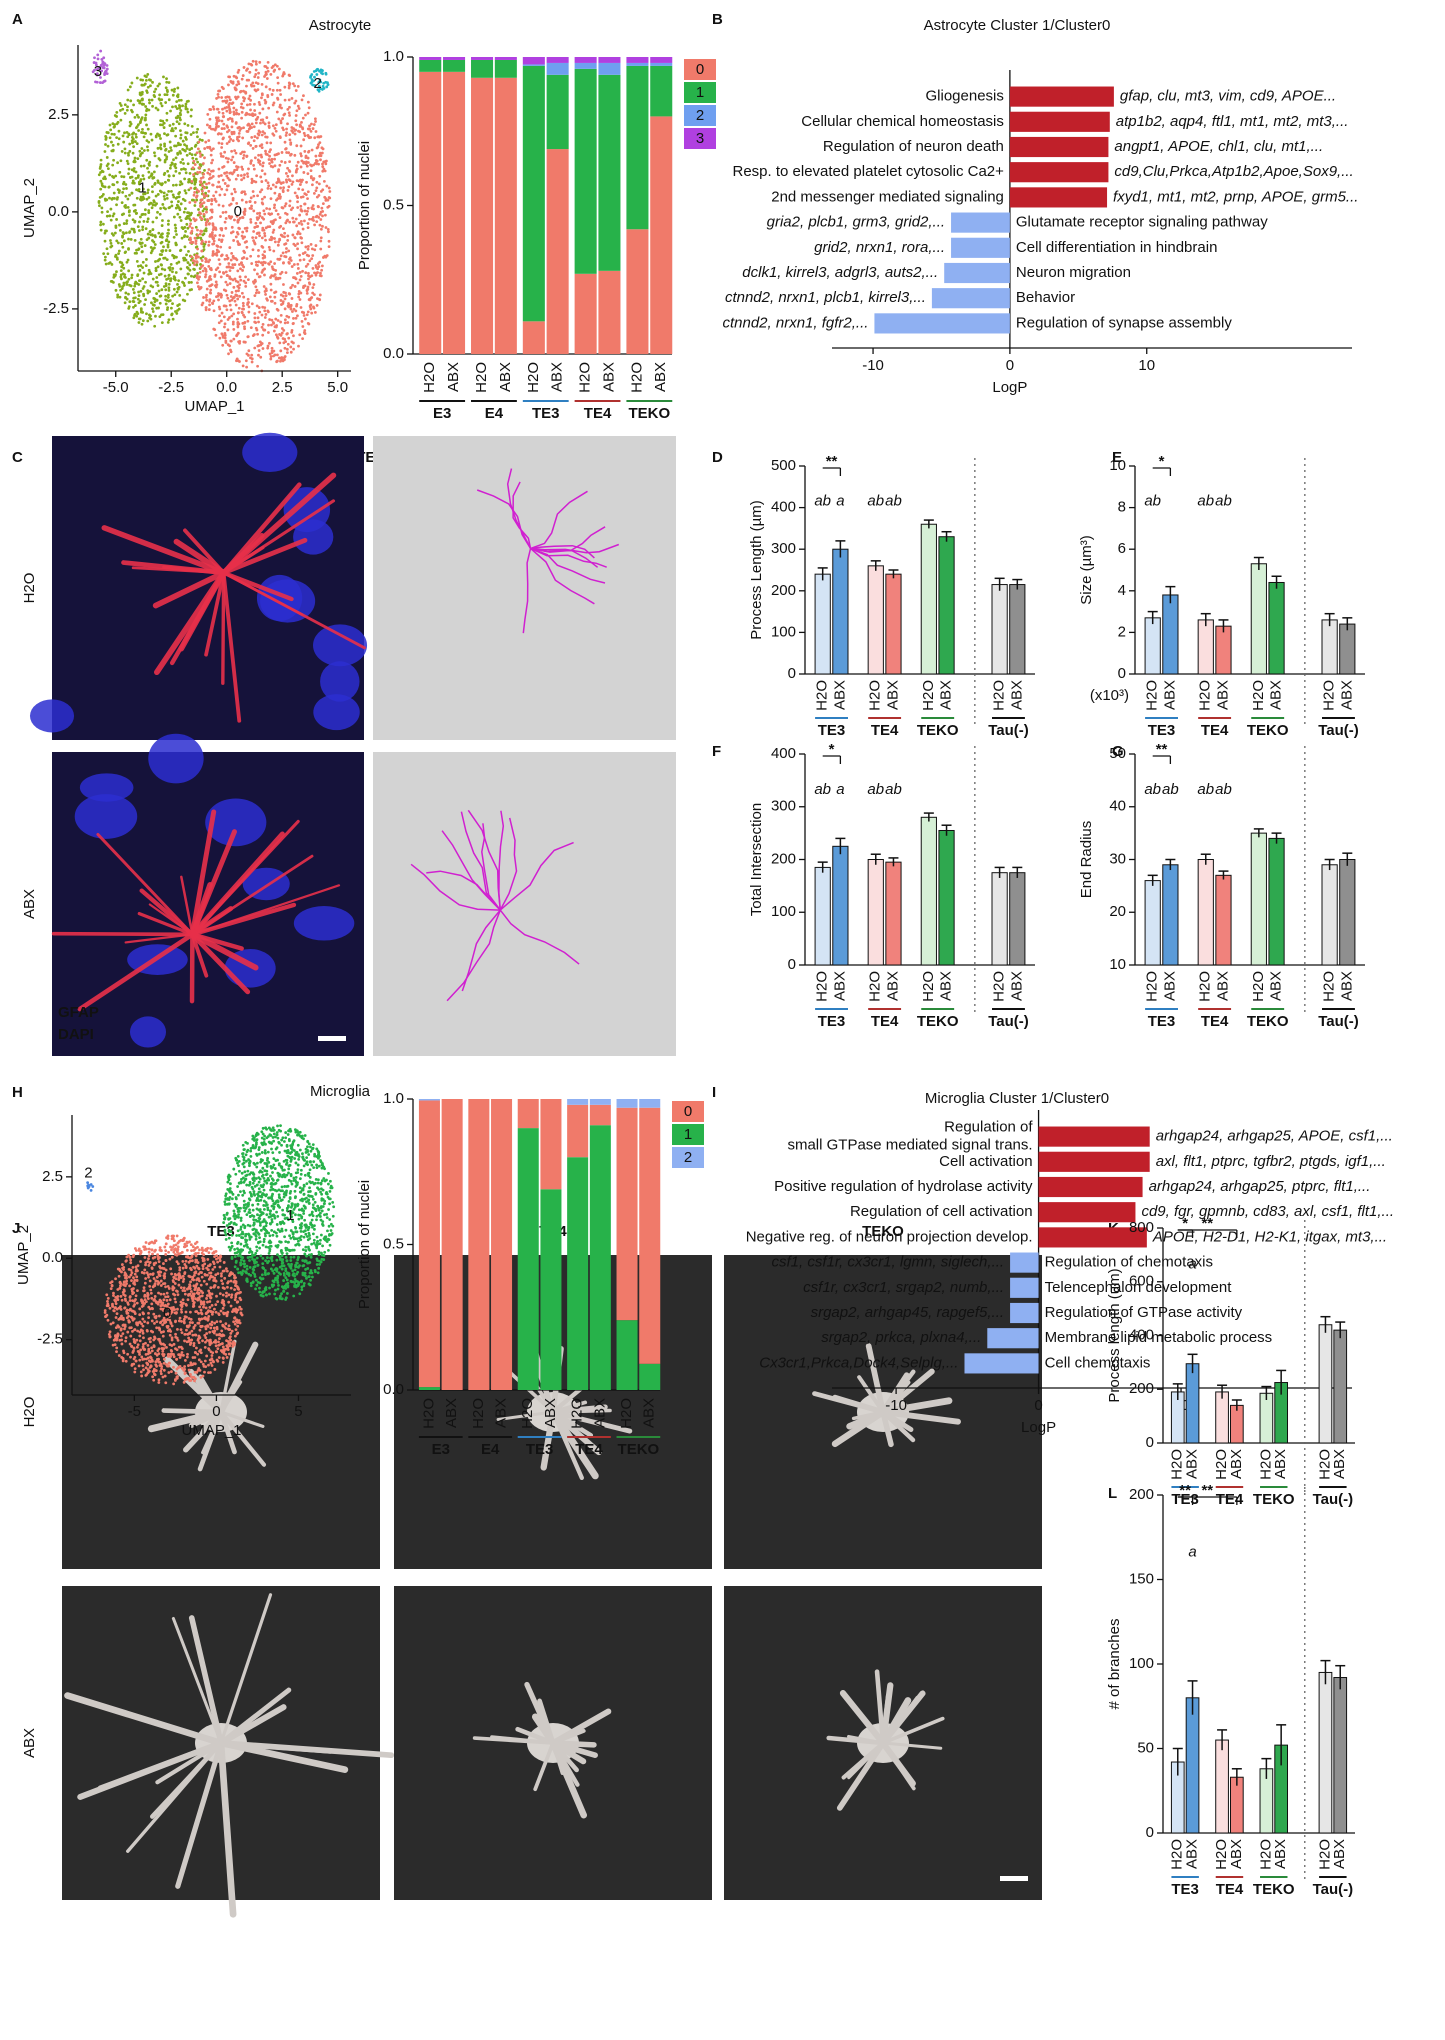 The width and height of the screenshot is (1445, 2040). I want to click on panel-letter: I, so click(714, 1092).